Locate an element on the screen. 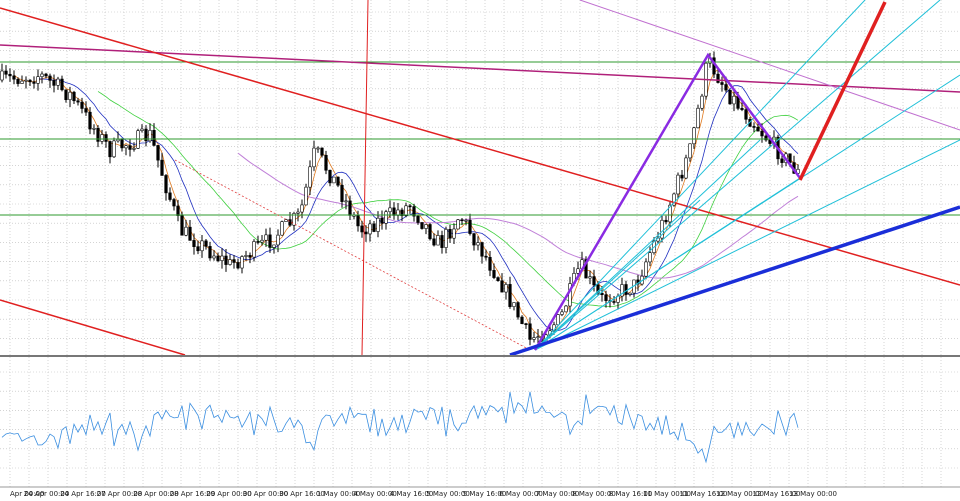  time-label: 4 May 16:00 is located at coordinates (412, 494).